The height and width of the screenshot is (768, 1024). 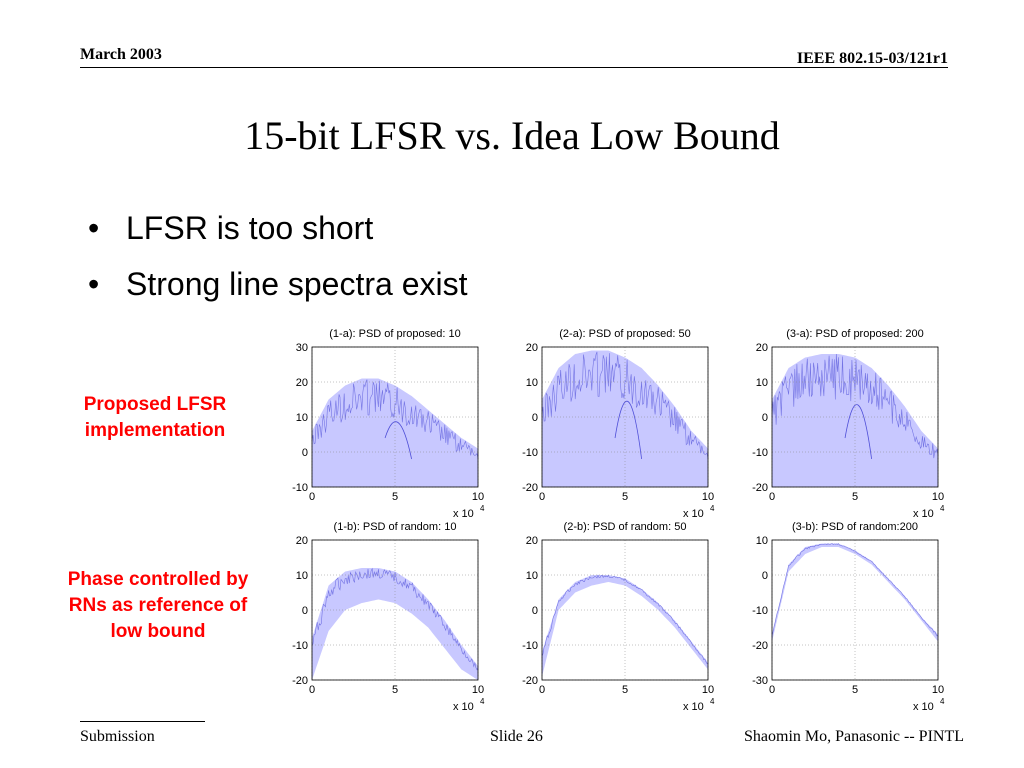 I want to click on slide-title: 15-bit LFSR vs. Idea Low Bound, so click(x=512, y=135).